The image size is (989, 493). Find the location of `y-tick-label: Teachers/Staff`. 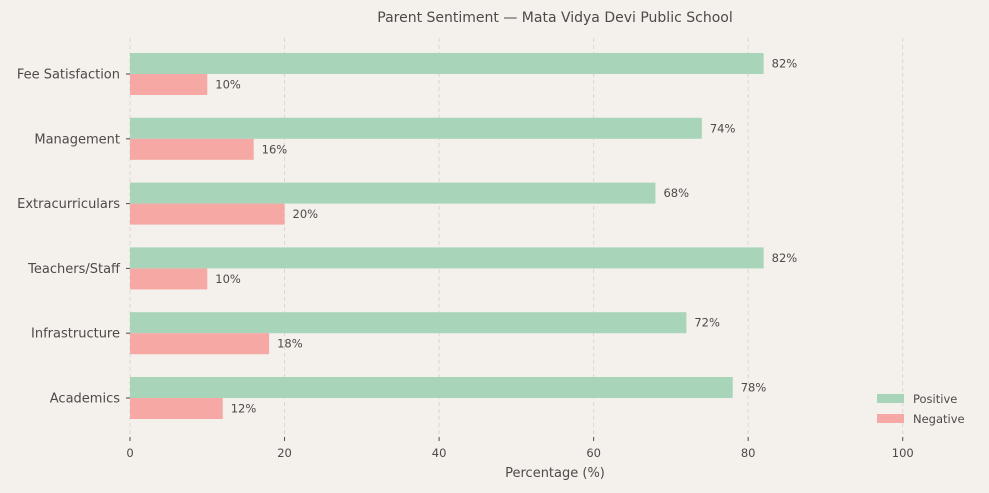

y-tick-label: Teachers/Staff is located at coordinates (74, 269).